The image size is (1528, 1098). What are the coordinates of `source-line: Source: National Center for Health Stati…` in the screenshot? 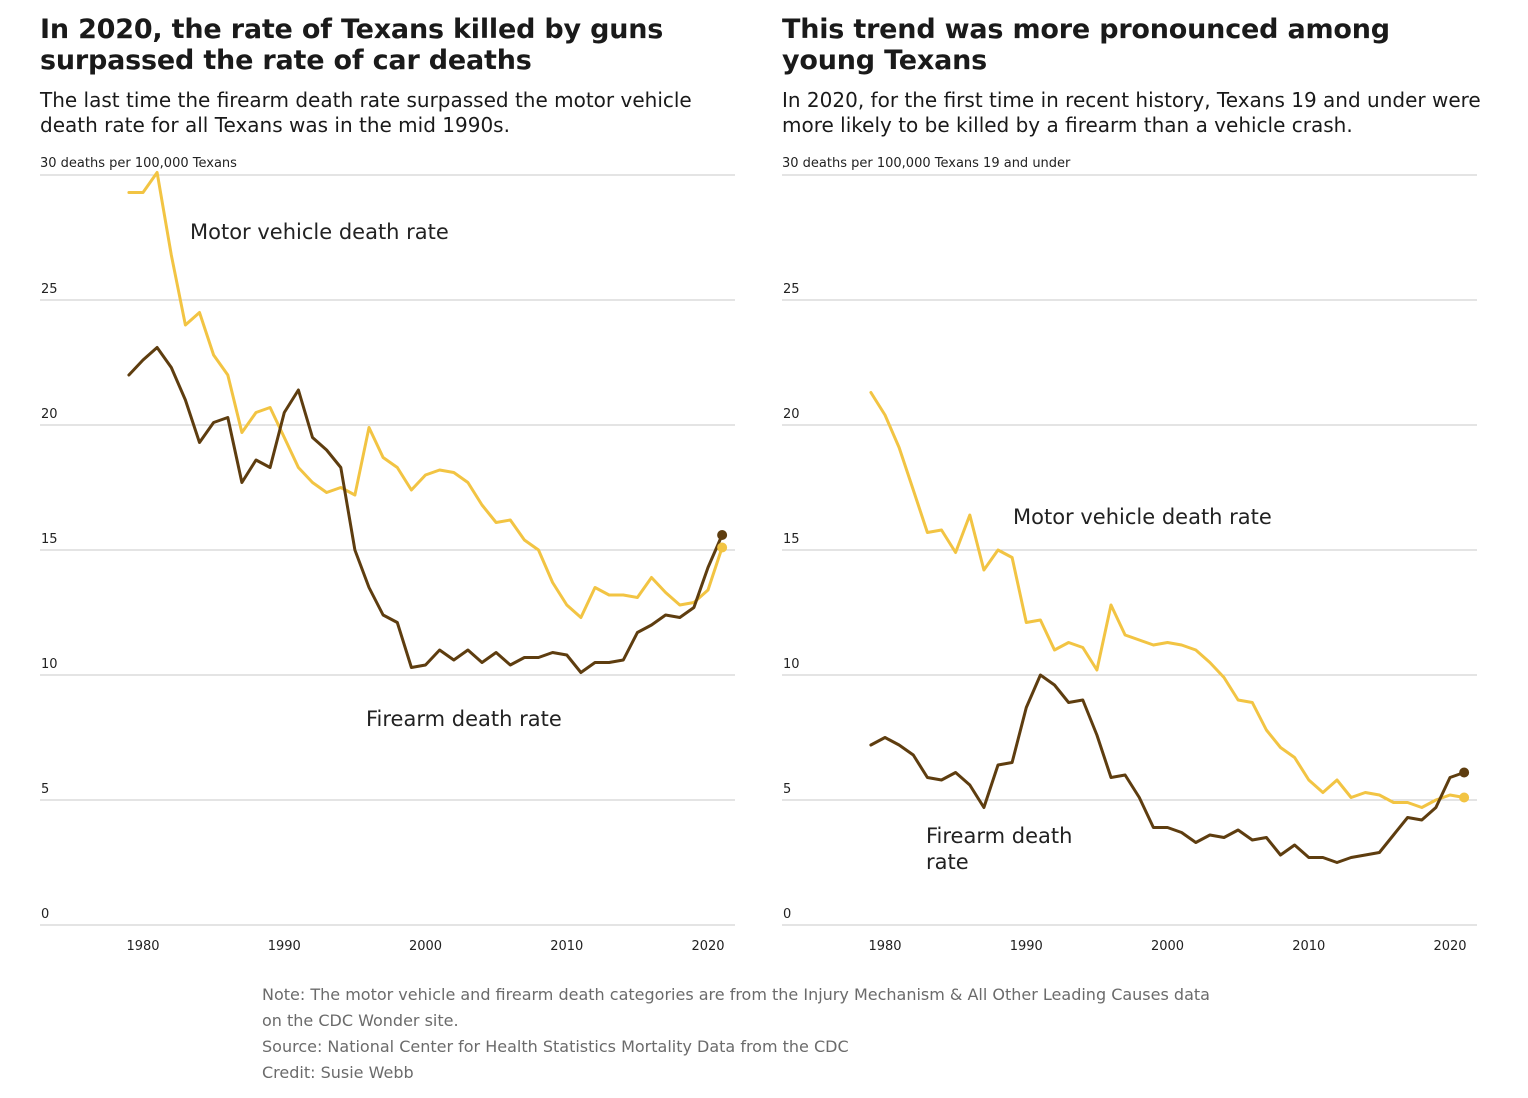 It's located at (555, 1046).